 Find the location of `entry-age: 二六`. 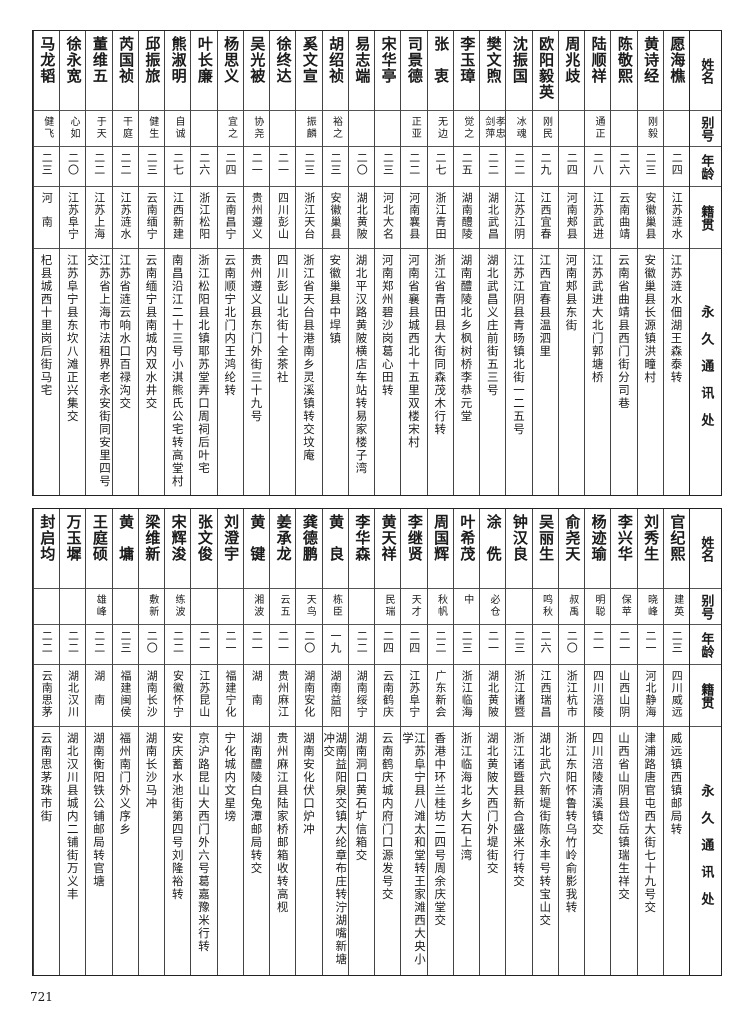

entry-age: 二六 is located at coordinates (204, 167).